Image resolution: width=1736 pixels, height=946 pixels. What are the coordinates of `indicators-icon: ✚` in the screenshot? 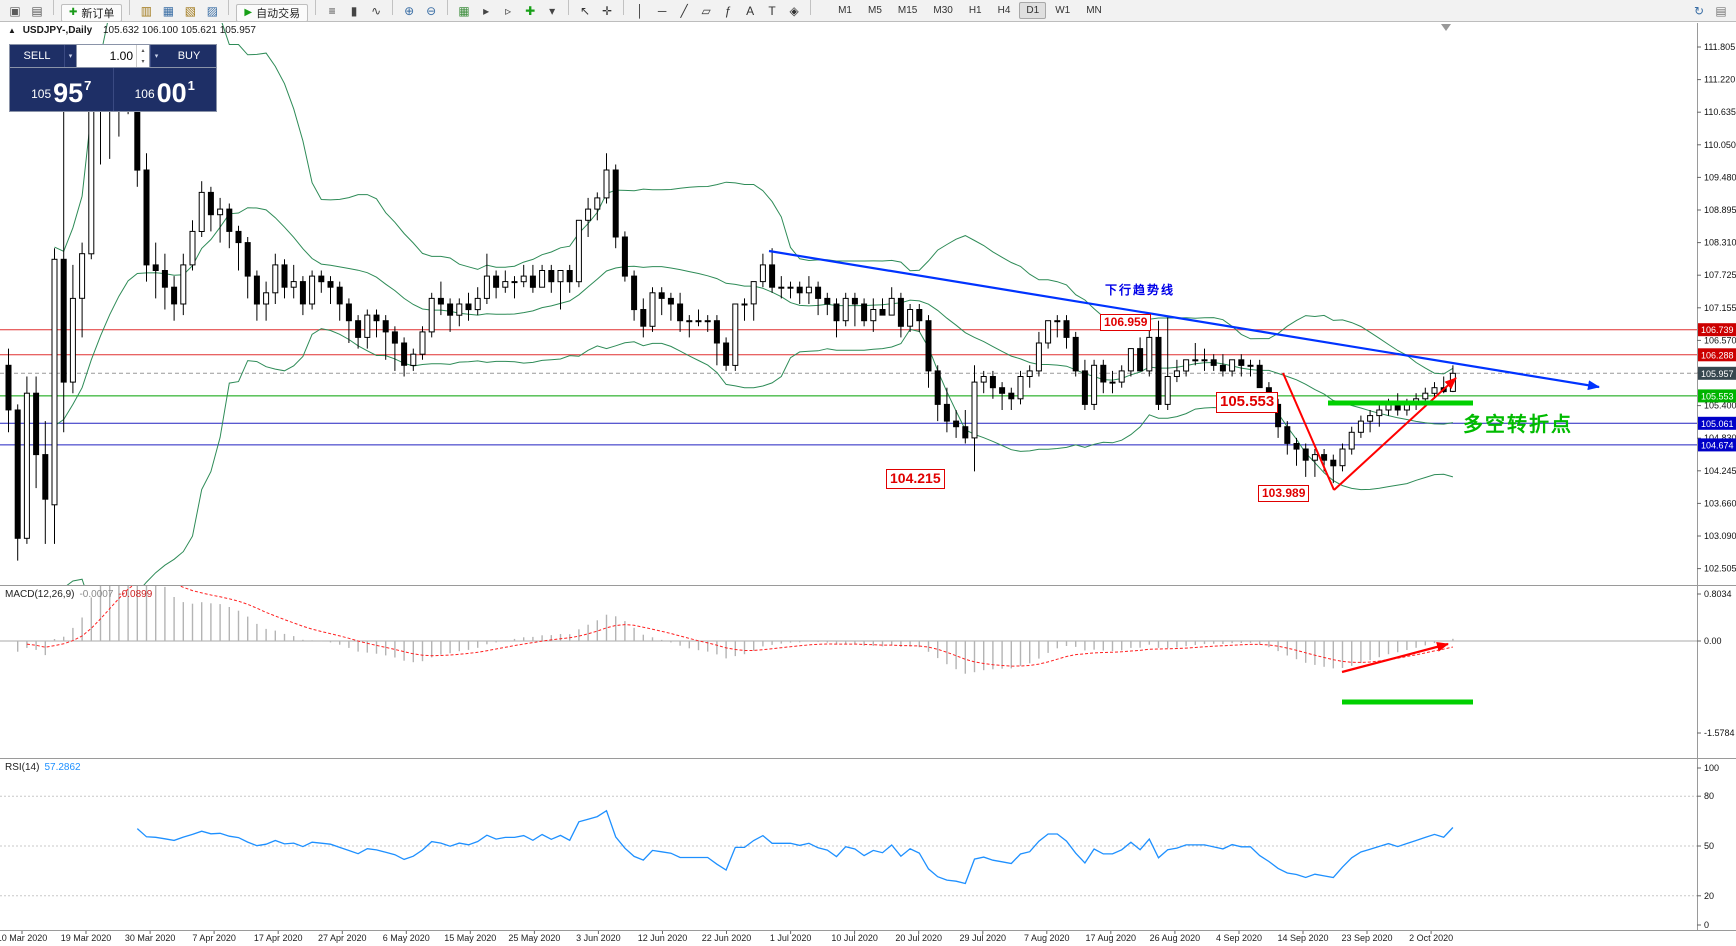 It's located at (530, 11).